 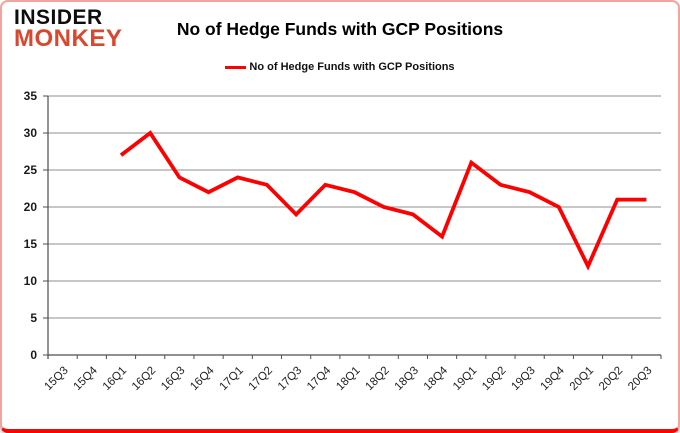 I want to click on y-axis-label: 25, so click(x=31, y=170).